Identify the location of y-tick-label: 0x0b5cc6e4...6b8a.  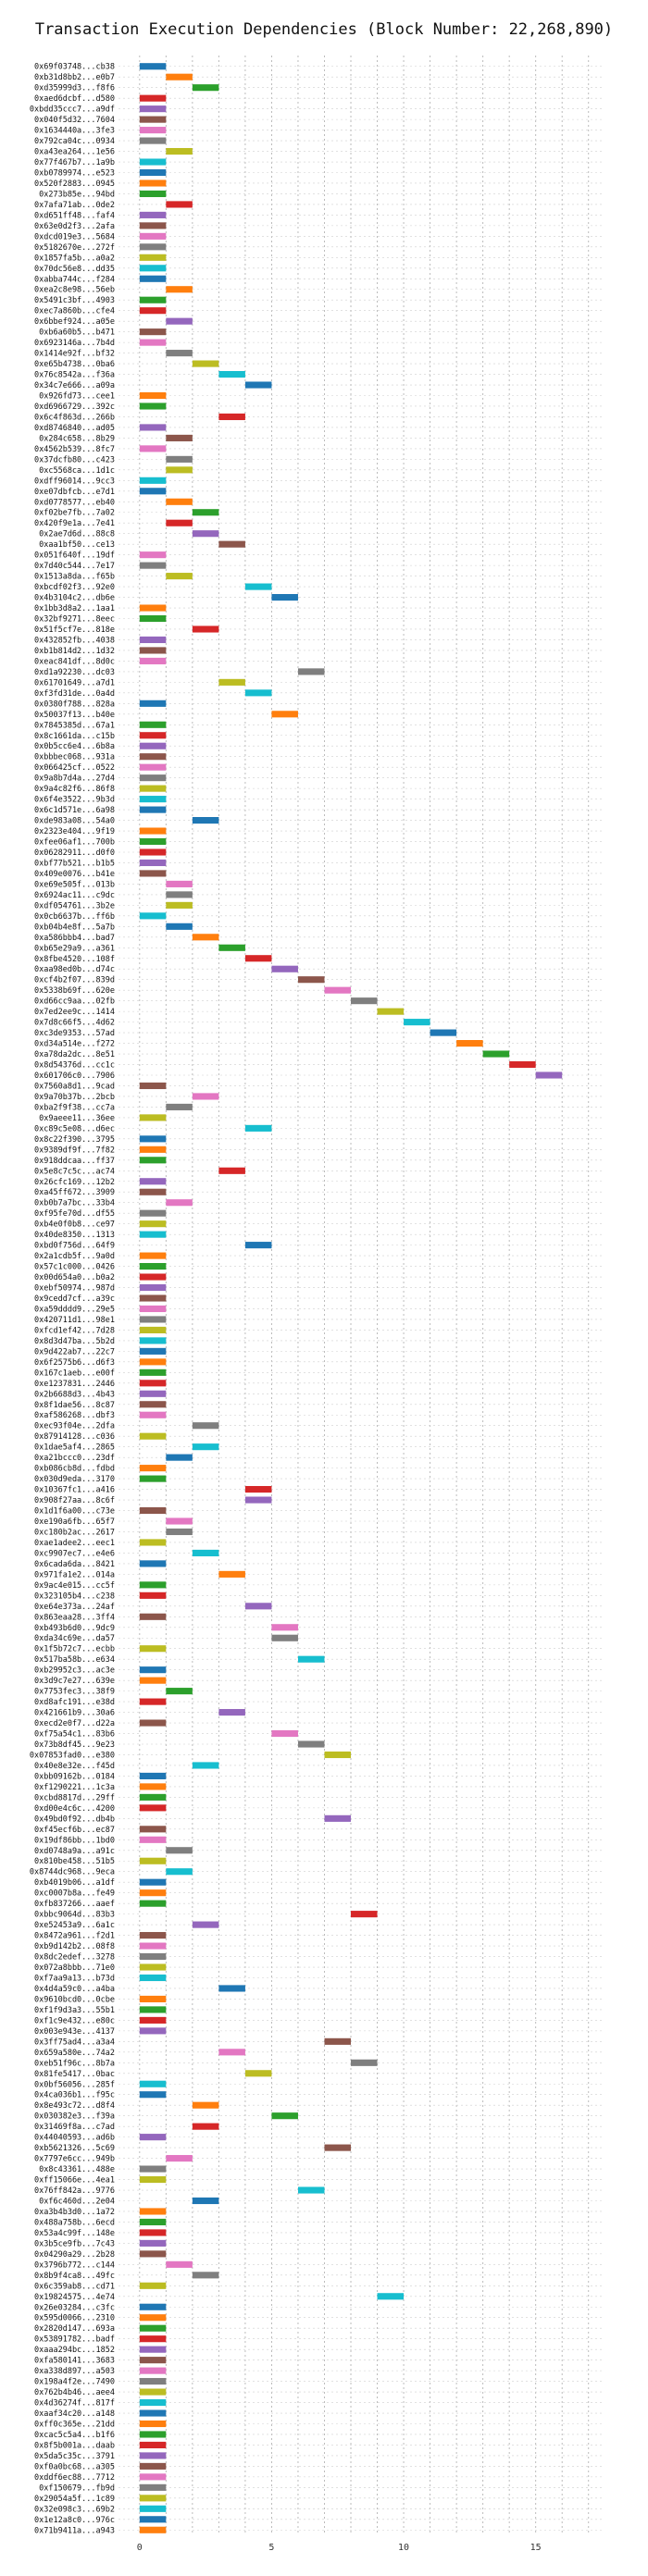
(74, 746).